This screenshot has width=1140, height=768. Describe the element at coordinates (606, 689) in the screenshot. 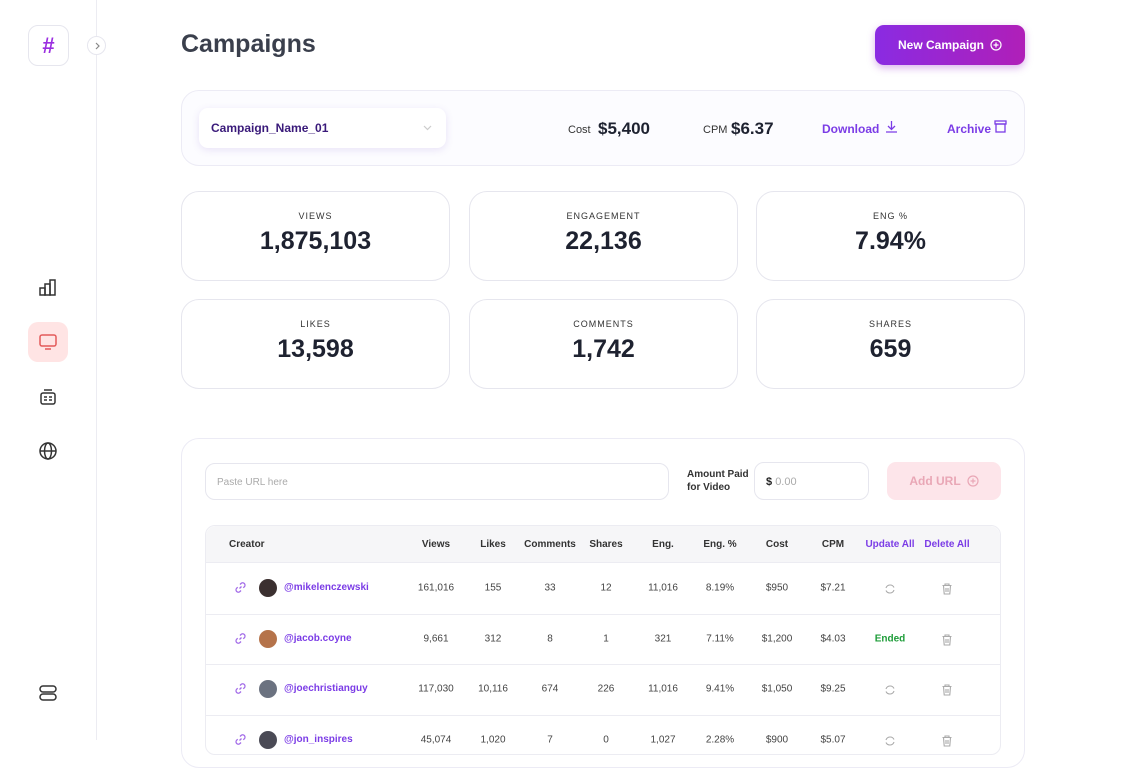

I see `table-cell: 226` at that location.